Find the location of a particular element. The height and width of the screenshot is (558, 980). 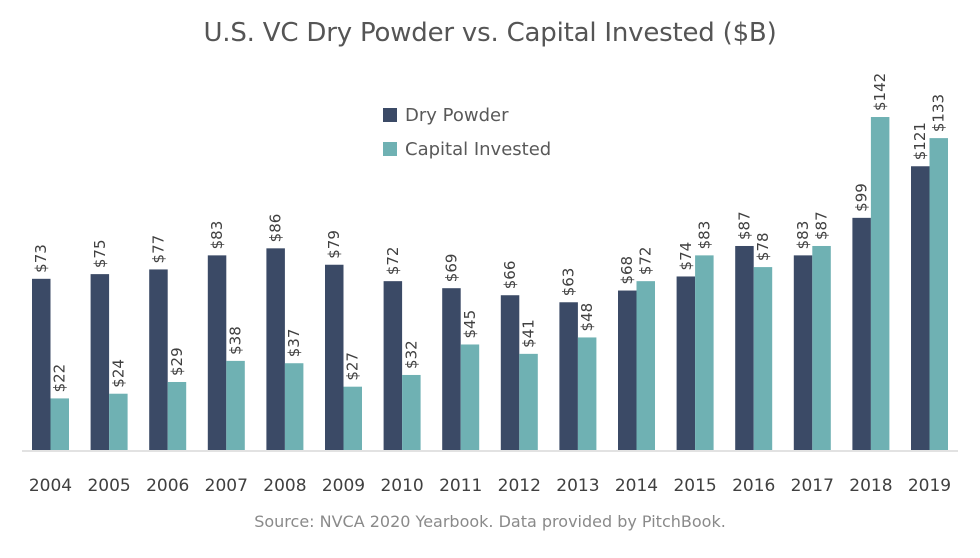

legend-label-capital-invested: Capital Invested is located at coordinates (478, 149).